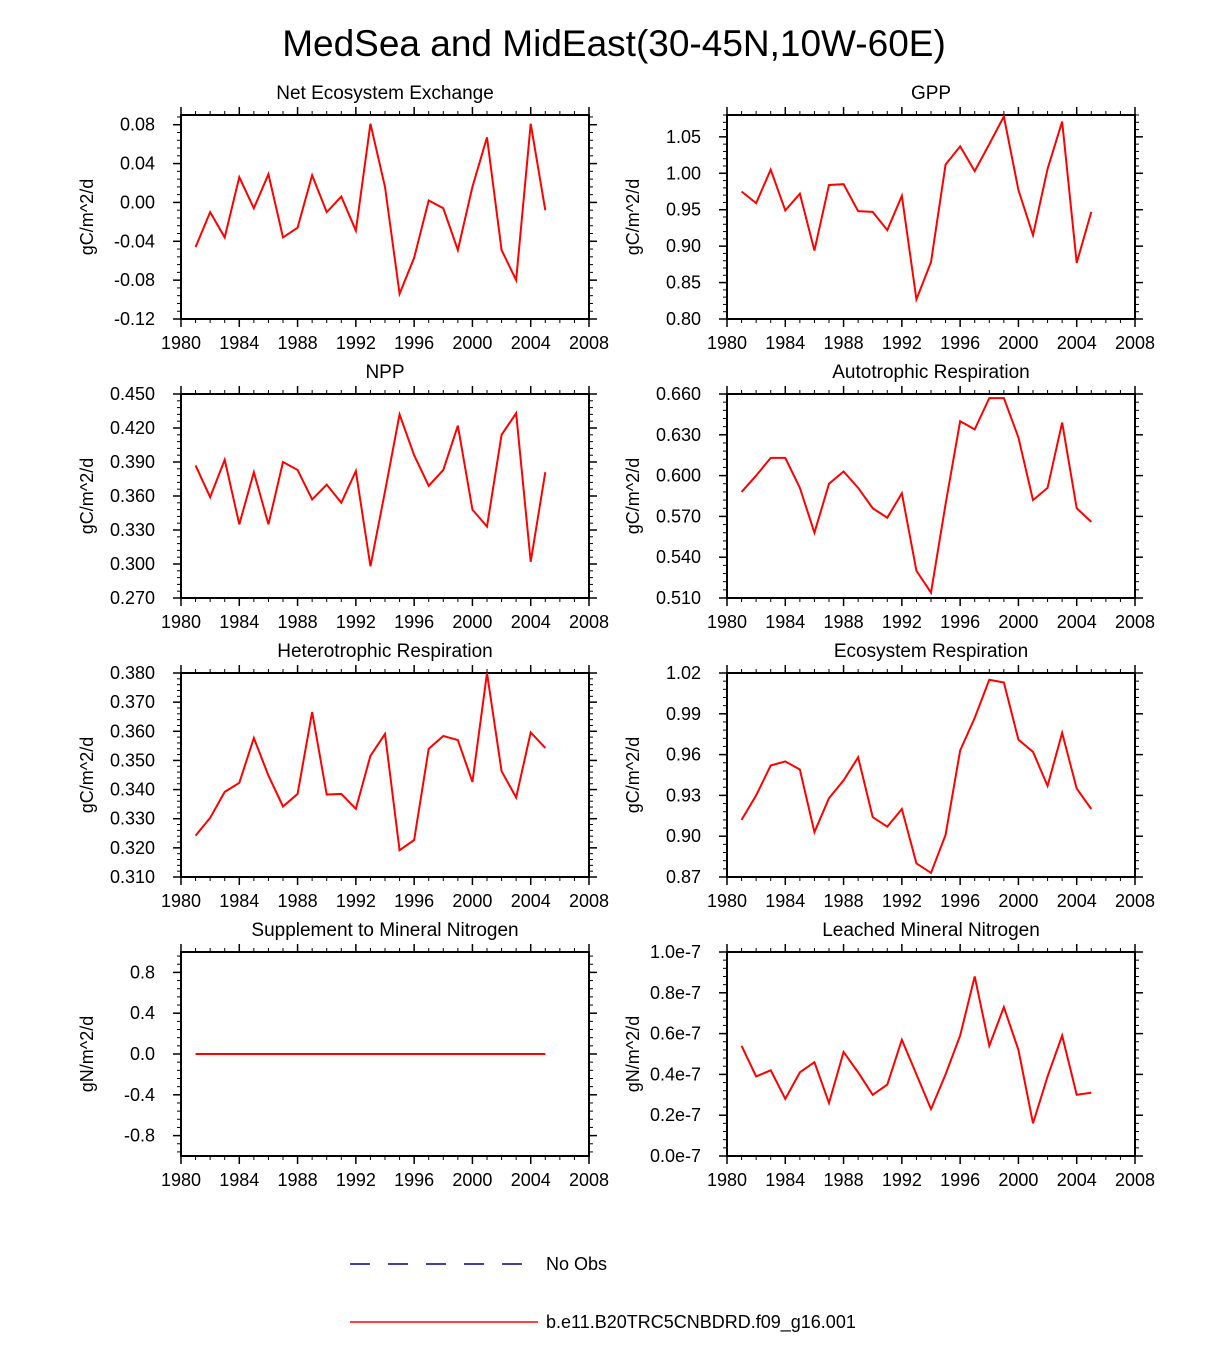 The image size is (1224, 1360). I want to click on y-tick-label: 0.0, so click(142, 1054).